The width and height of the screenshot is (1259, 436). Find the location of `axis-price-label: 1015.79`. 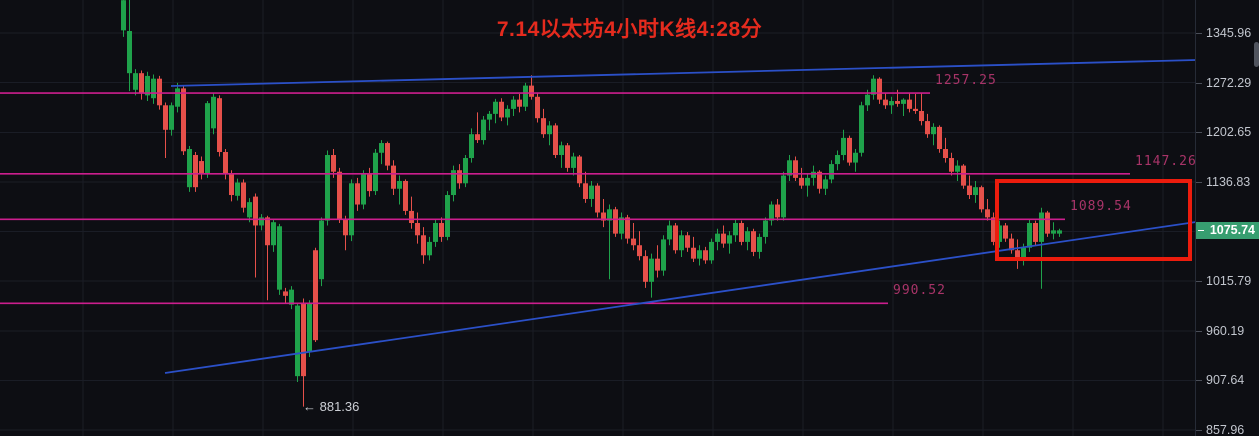

axis-price-label: 1015.79 is located at coordinates (1229, 281).